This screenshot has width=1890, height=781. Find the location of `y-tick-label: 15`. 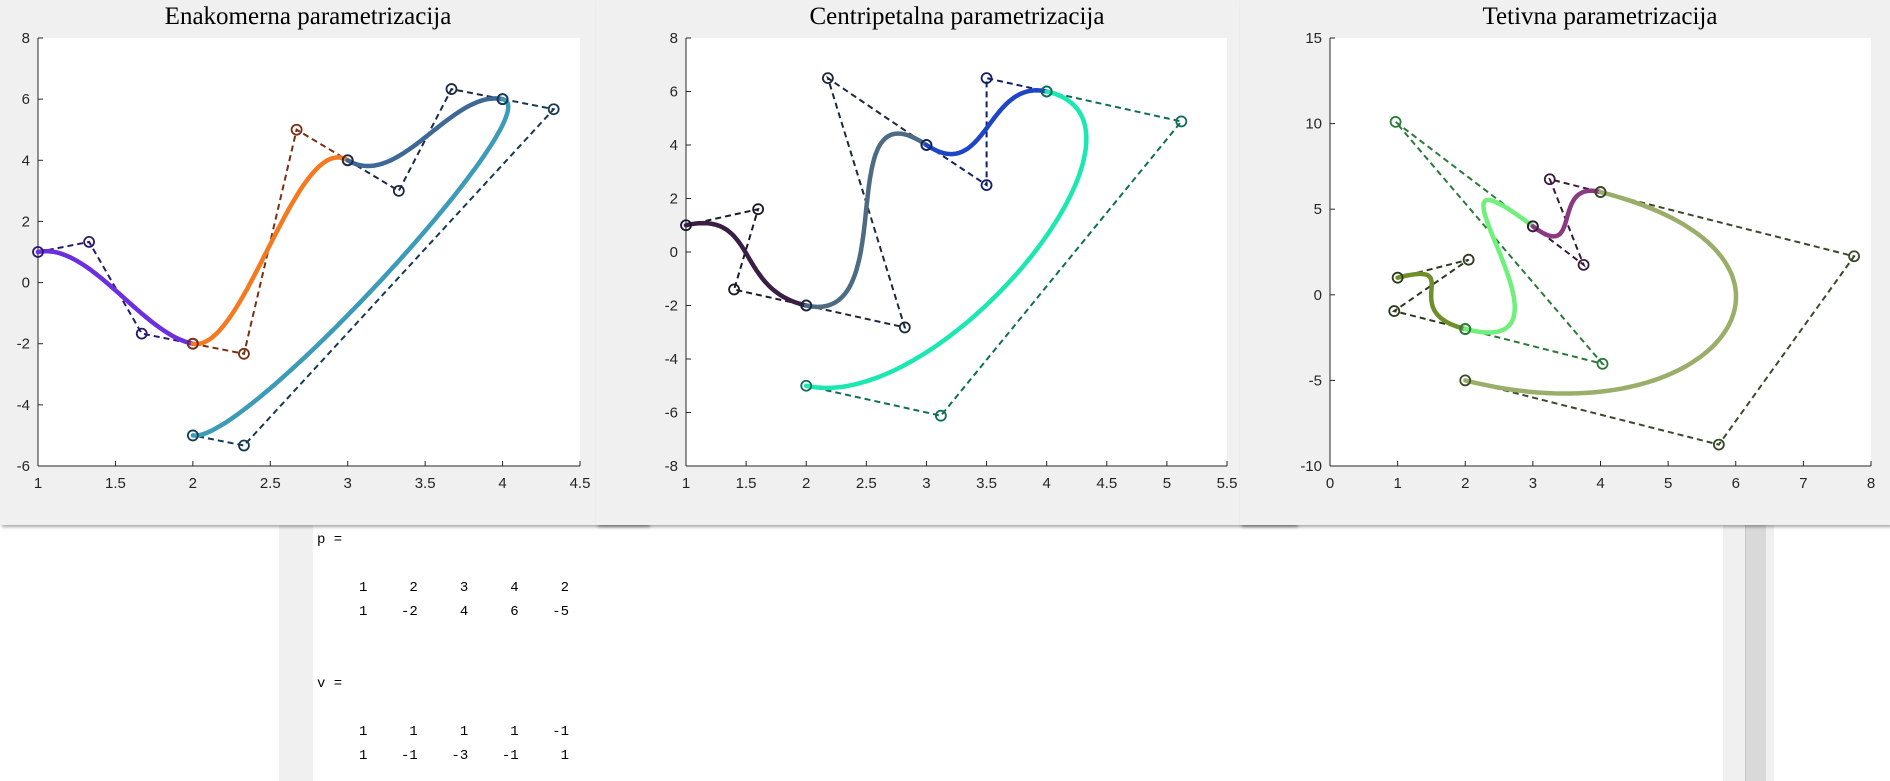

y-tick-label: 15 is located at coordinates (1313, 38).